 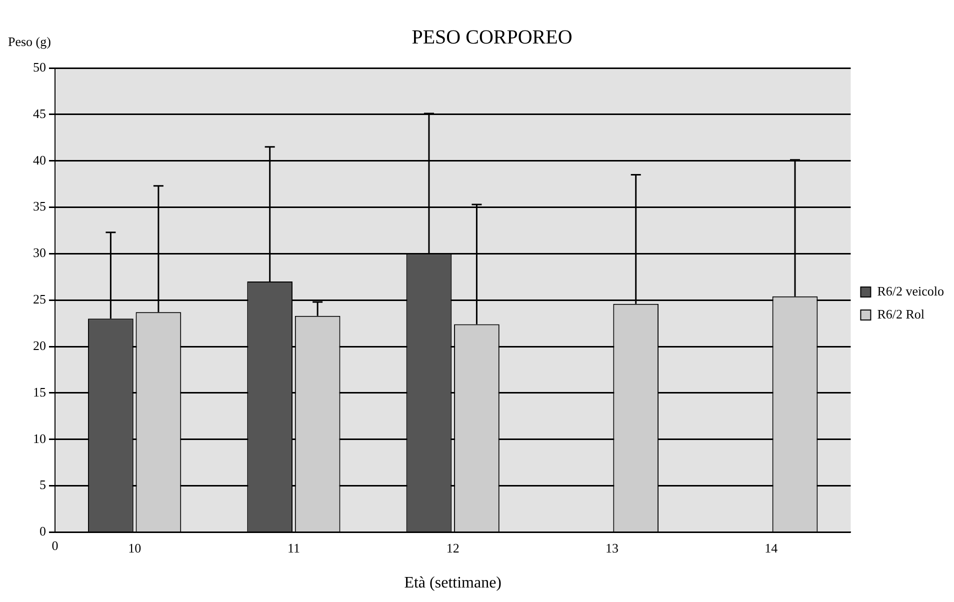 What do you see at coordinates (43, 484) in the screenshot?
I see `y-tick-label: 5` at bounding box center [43, 484].